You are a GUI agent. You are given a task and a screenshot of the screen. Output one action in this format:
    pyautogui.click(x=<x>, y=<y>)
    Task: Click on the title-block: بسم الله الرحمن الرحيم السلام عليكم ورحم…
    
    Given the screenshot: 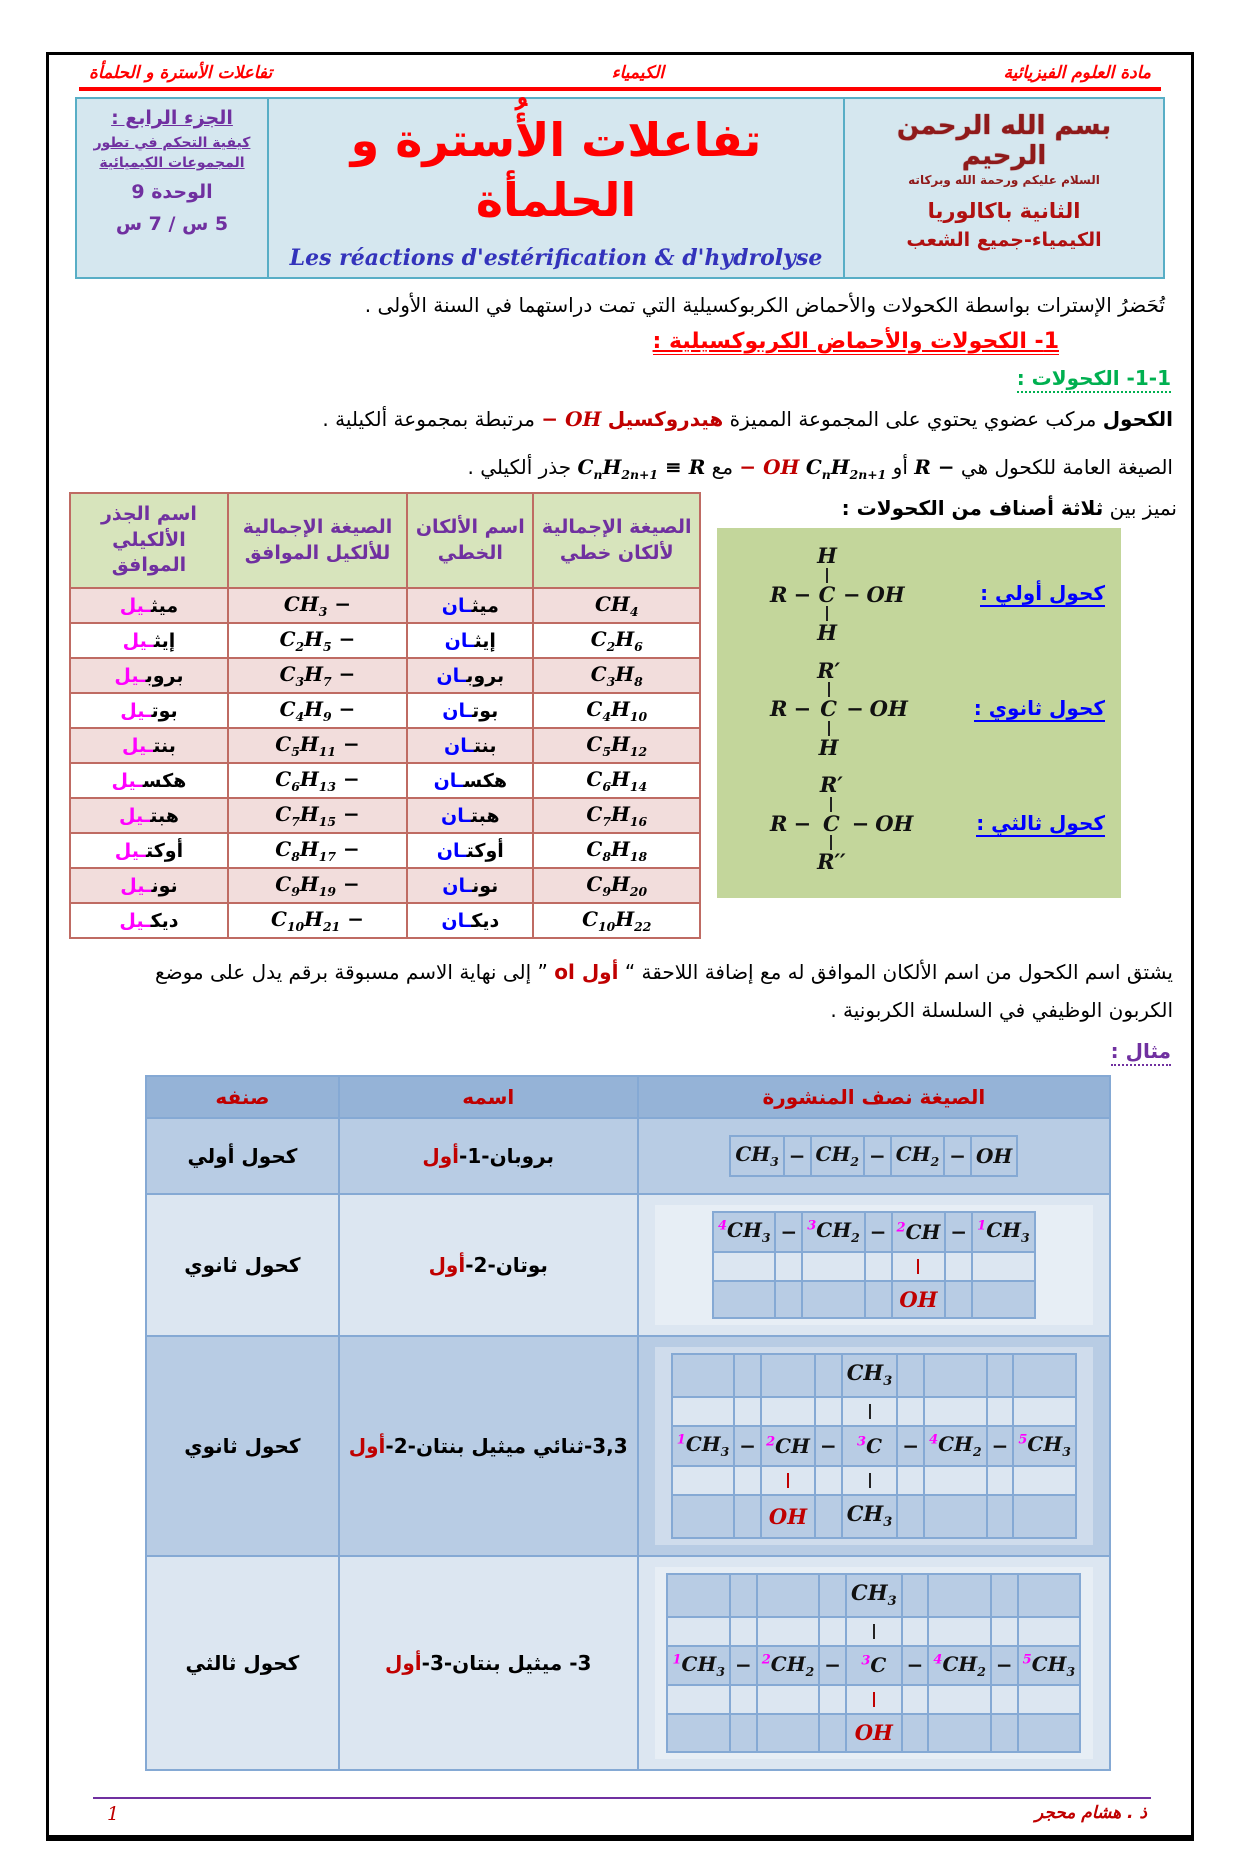 What is the action you would take?
    pyautogui.click(x=620, y=188)
    